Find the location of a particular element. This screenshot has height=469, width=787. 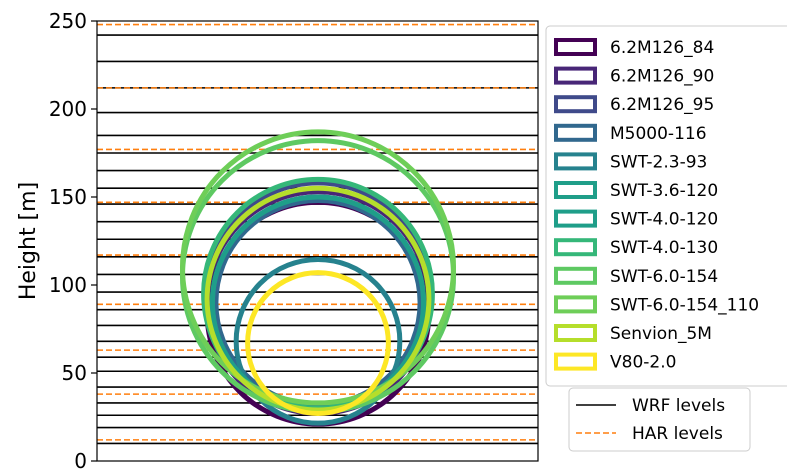

legend-label: SWT-4.0-120 is located at coordinates (664, 220).